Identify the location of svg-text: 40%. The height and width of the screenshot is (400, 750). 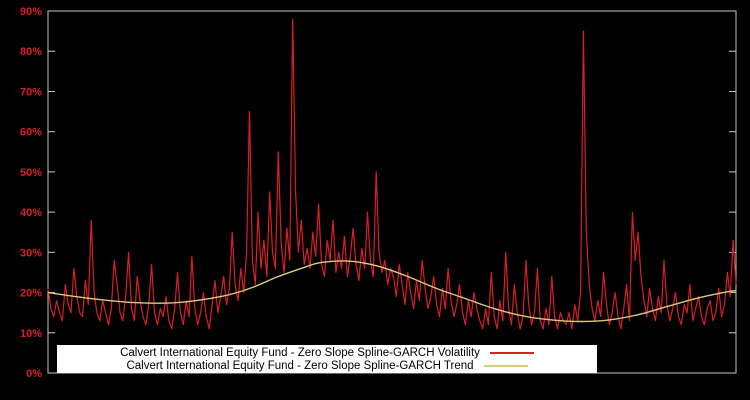
(31, 213).